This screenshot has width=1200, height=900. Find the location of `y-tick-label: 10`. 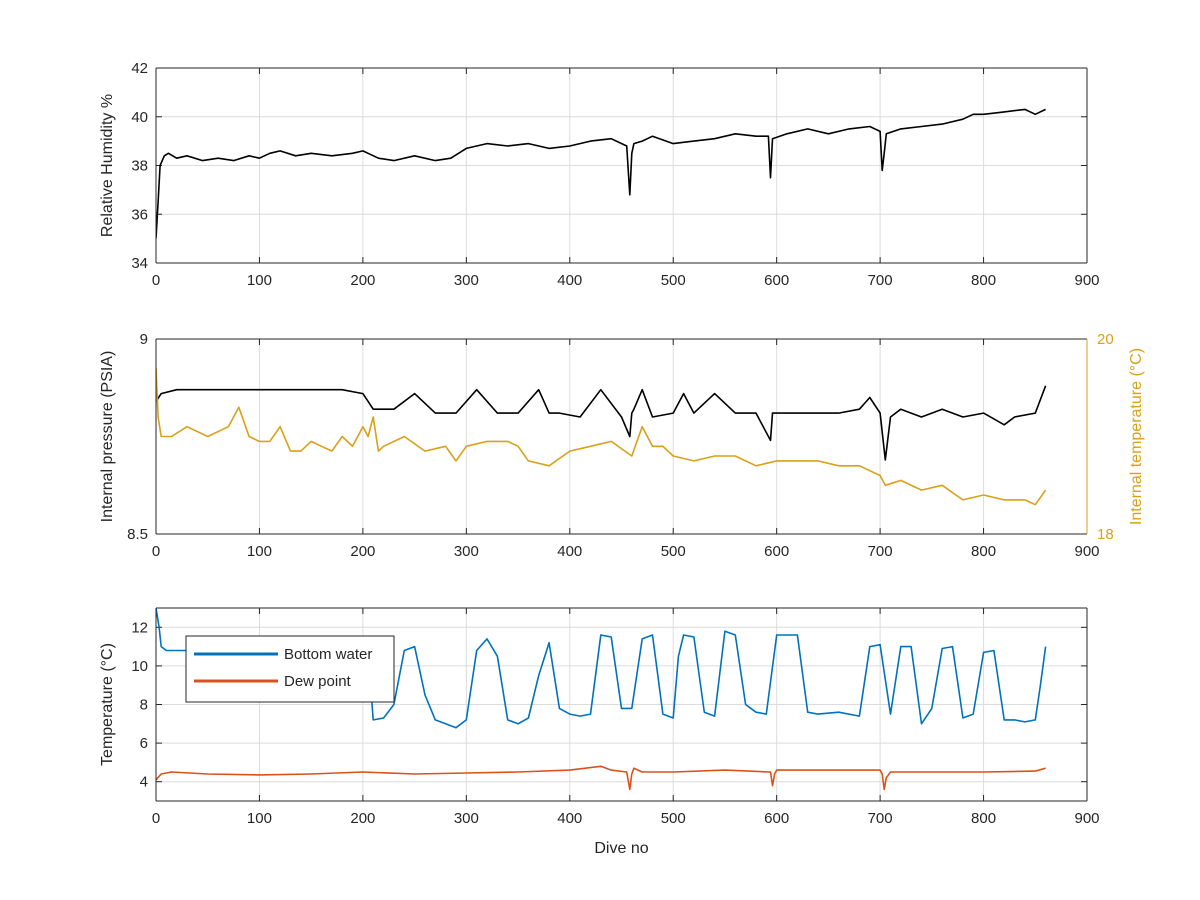

y-tick-label: 10 is located at coordinates (139, 666).